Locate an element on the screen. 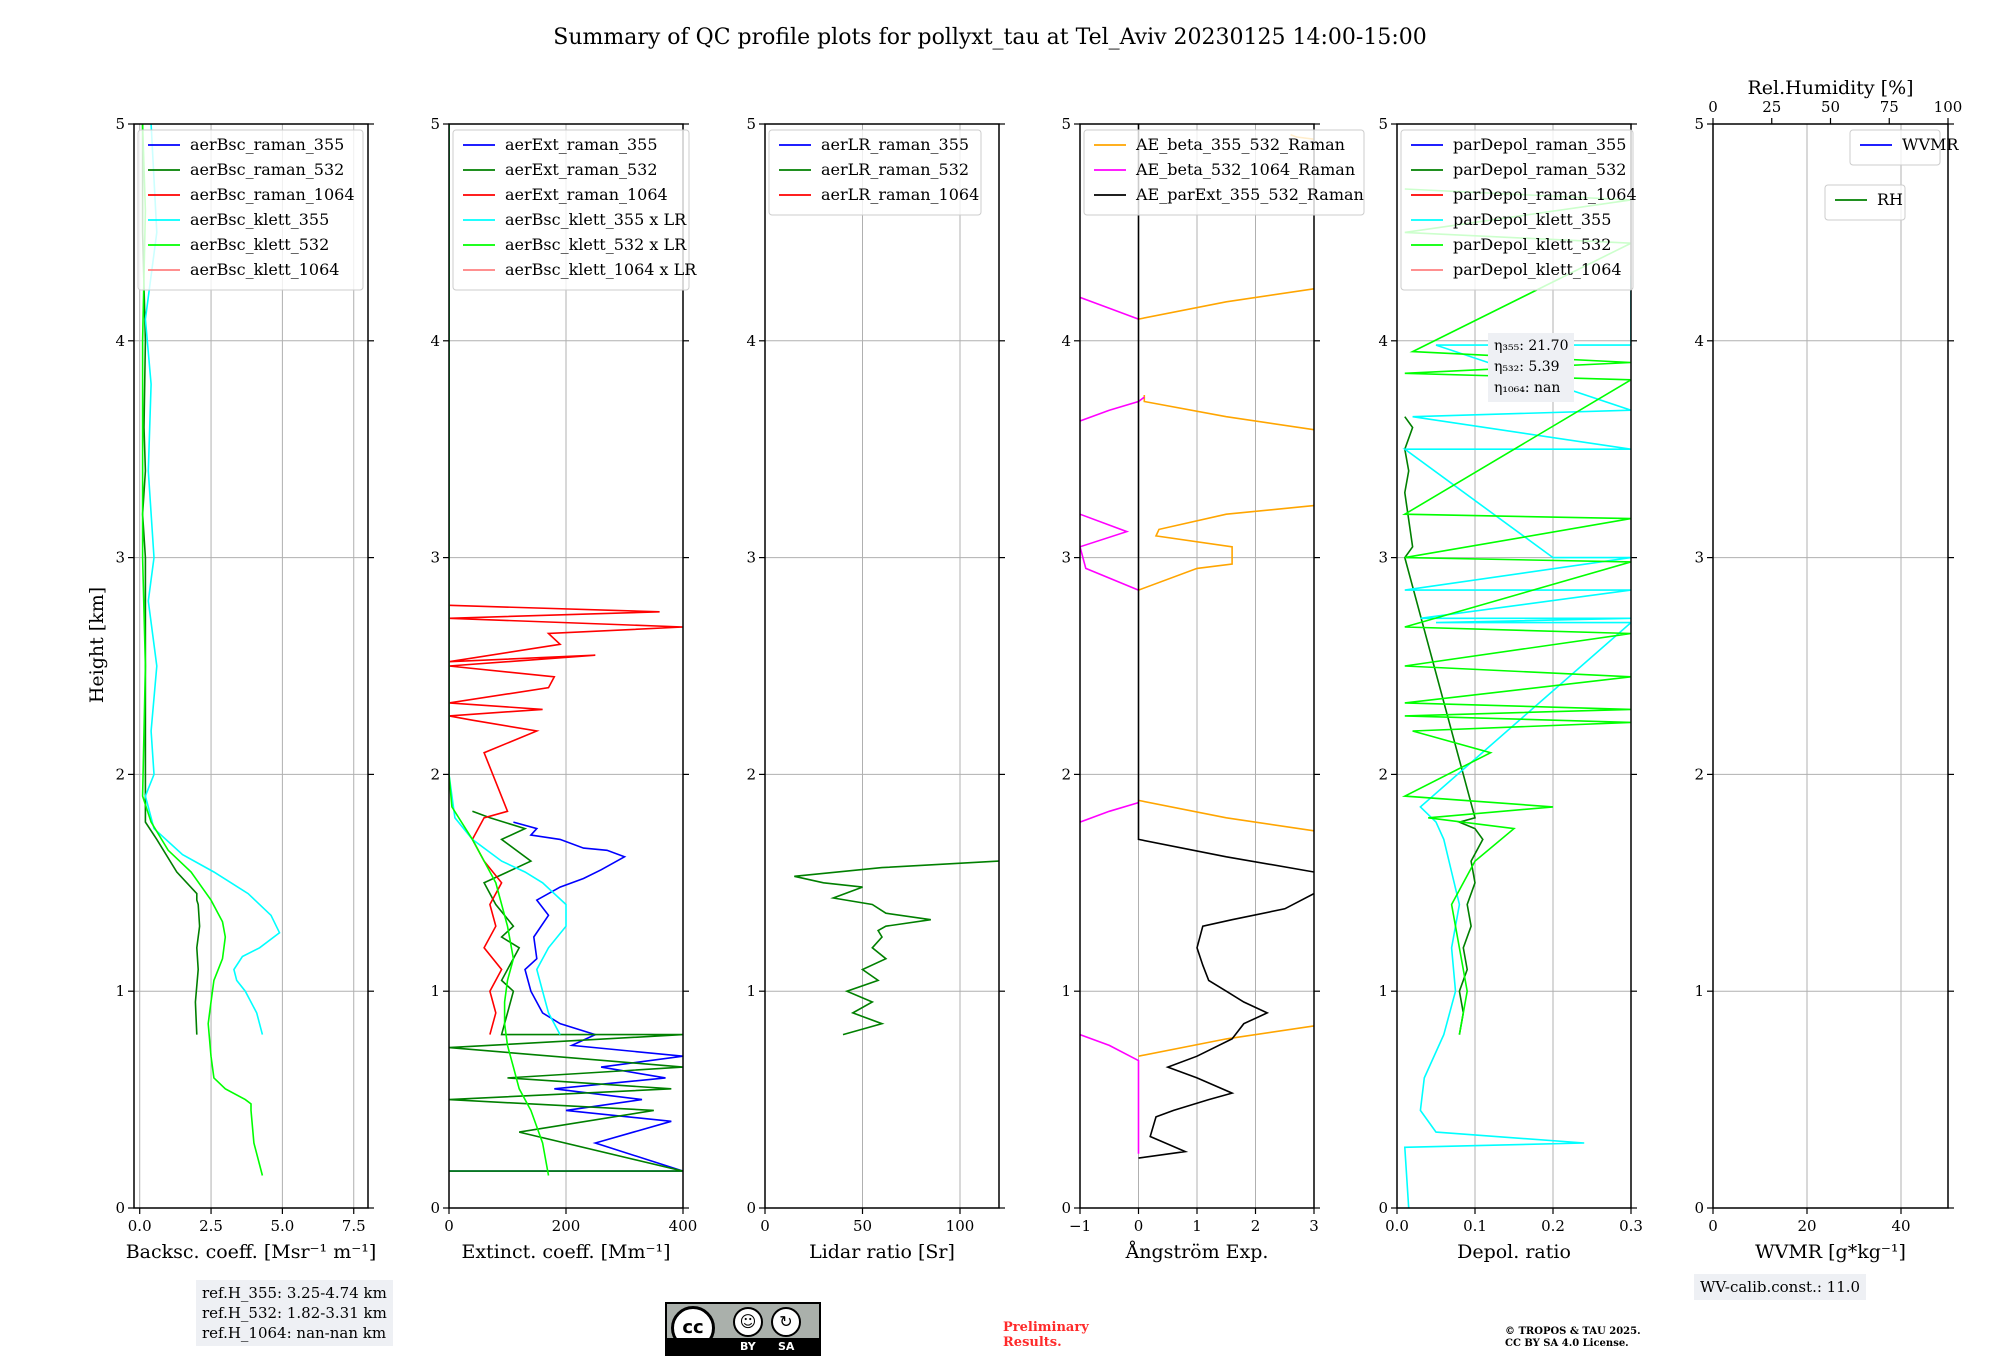 This screenshot has width=2000, height=1360. legend-entry: AE_beta_532_1064_Raman is located at coordinates (1245, 169).